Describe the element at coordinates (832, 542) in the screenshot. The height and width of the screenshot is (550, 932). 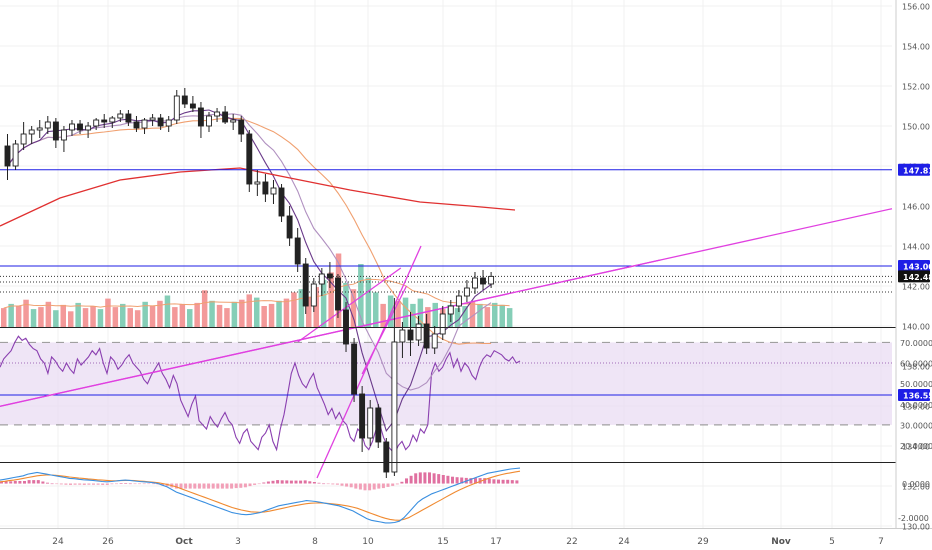
I see `time-tick-label: 5` at that location.